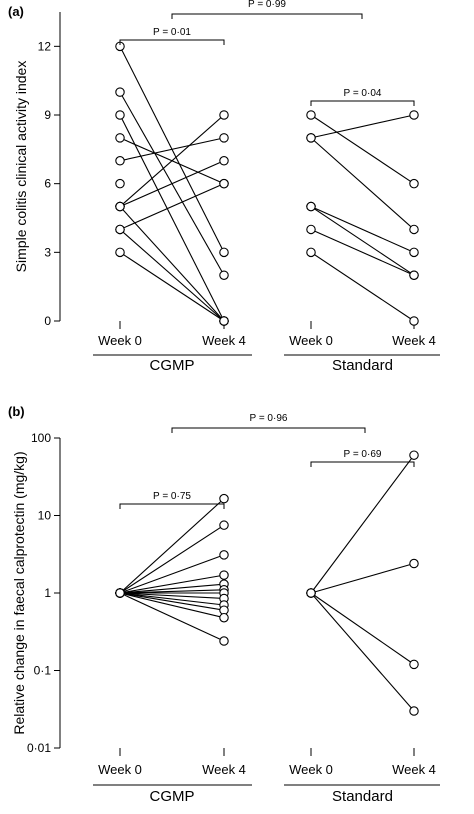  I want to click on y-axis-label: Simple colitis clinical activity index, so click(21, 167).